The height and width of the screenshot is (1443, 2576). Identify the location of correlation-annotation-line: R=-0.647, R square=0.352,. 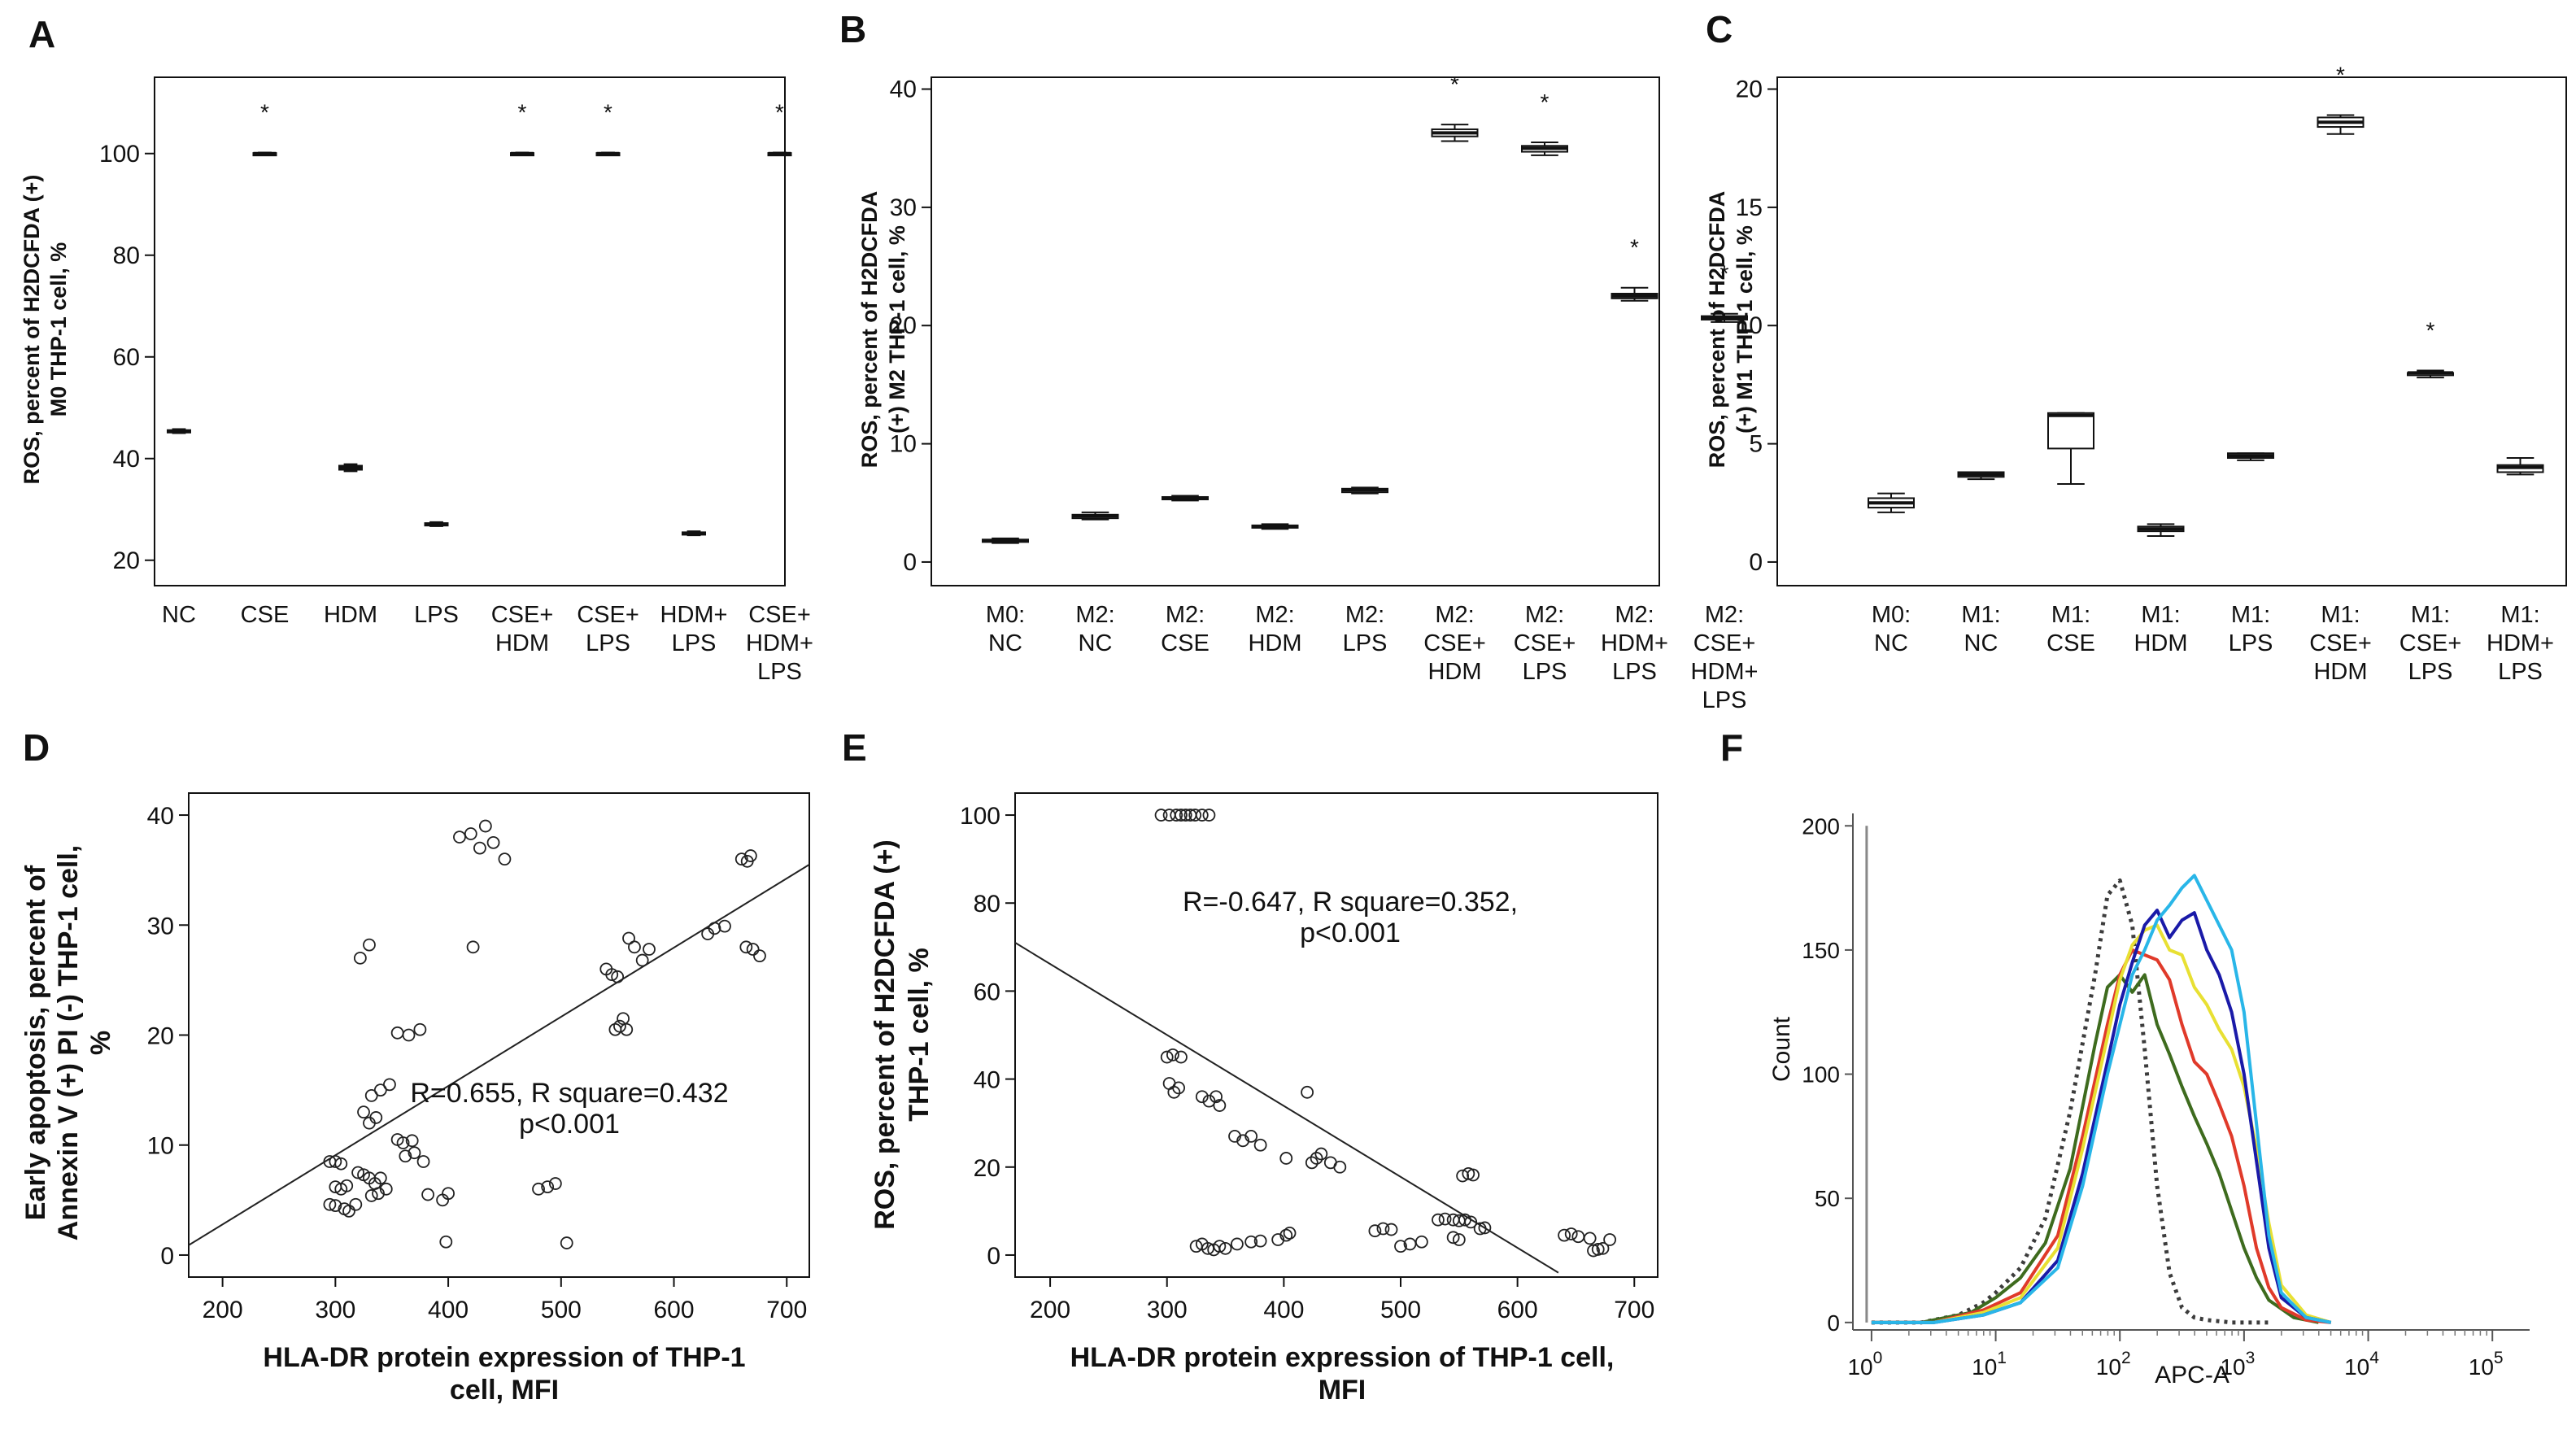
(1350, 902).